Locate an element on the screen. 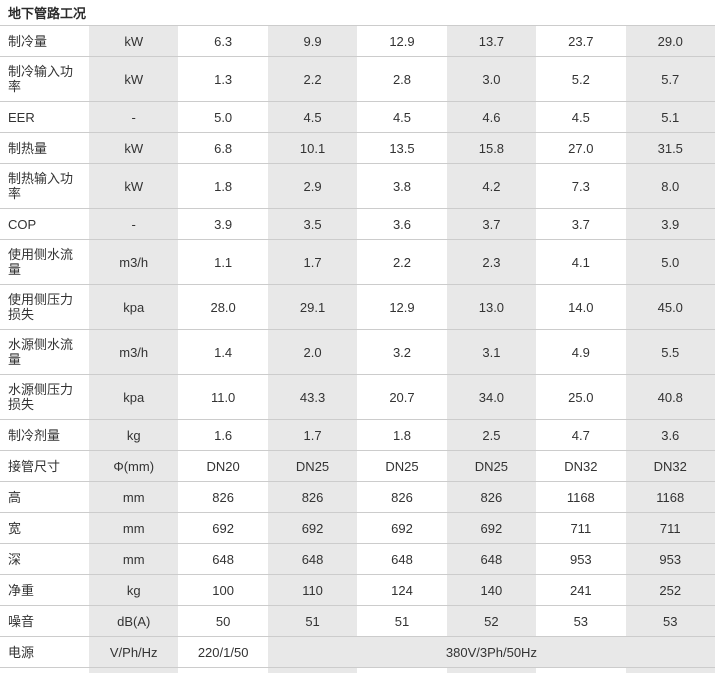  cell-value: 5.2 is located at coordinates (581, 79).